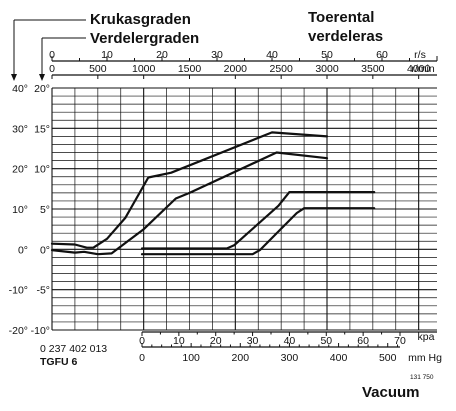 The width and height of the screenshot is (456, 411). Describe the element at coordinates (345, 36) in the screenshot. I see `speed-title-line2: verdeleras` at that location.